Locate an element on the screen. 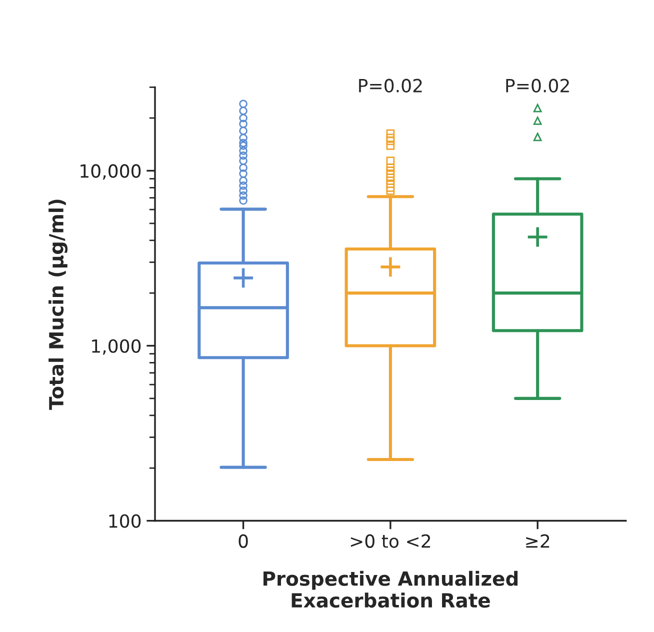 This screenshot has height=632, width=654. x-tick-label: >0 to <2 is located at coordinates (390, 541).